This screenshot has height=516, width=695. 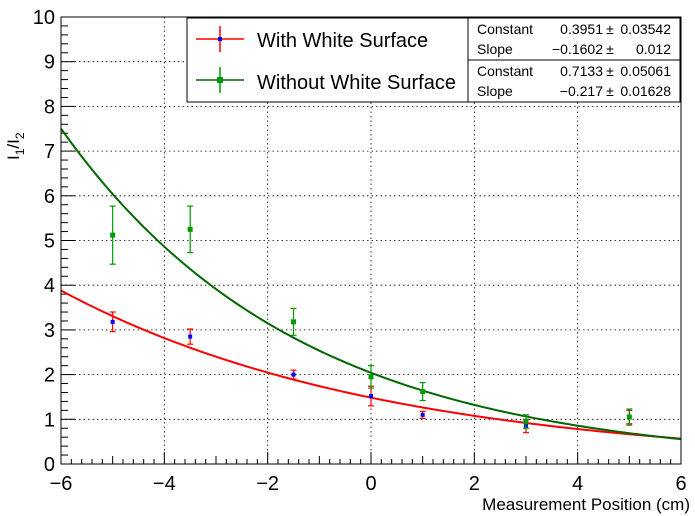 I want to click on y-tick-label-0: 0, so click(x=49, y=465).